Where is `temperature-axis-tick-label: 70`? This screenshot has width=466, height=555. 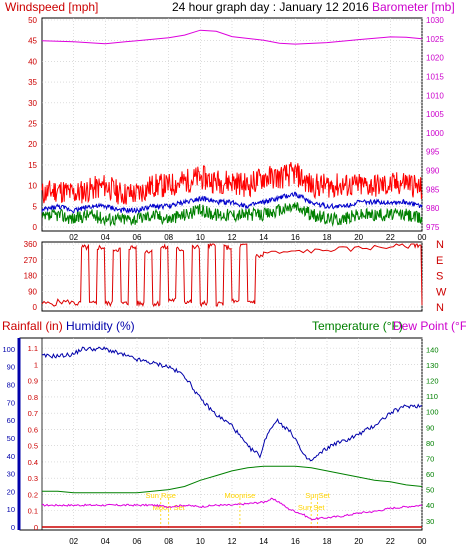
temperature-axis-tick-label: 70 is located at coordinates (430, 458).